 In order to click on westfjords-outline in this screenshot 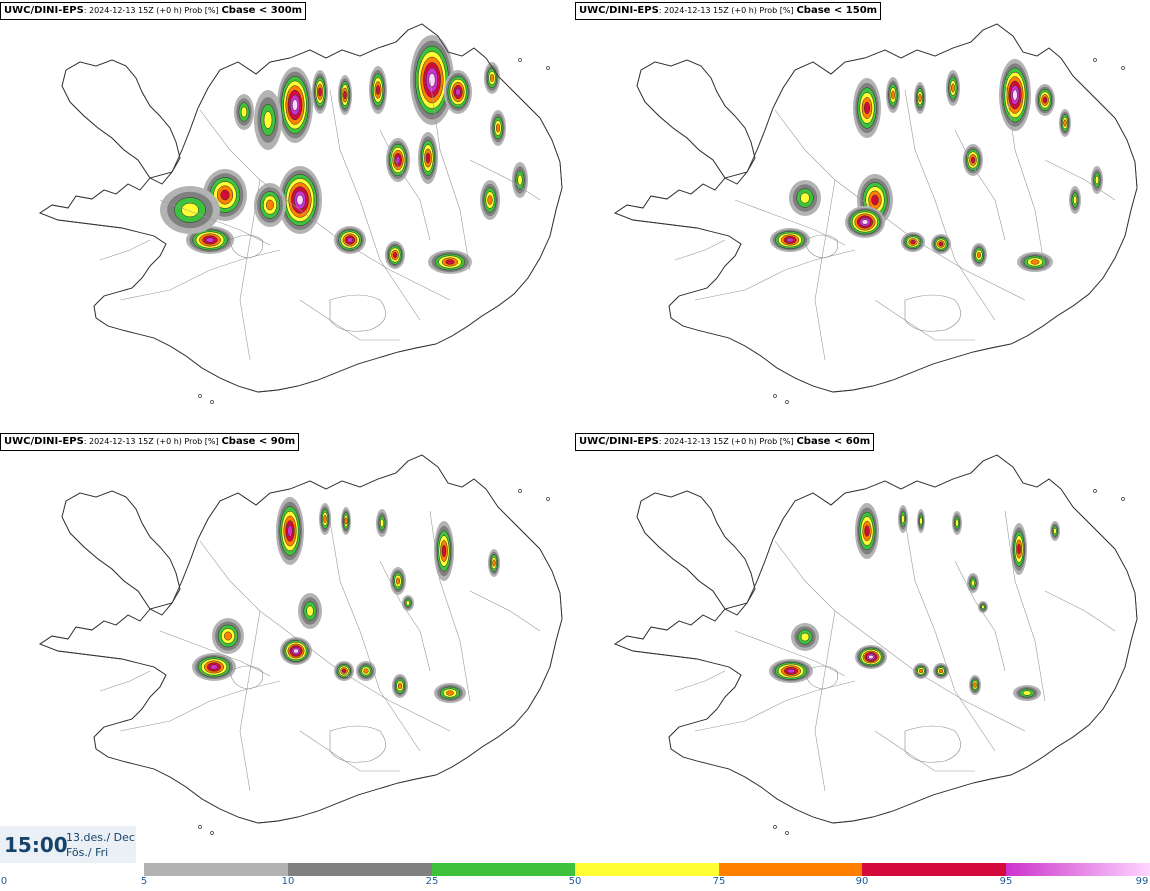, I will do `click(696, 119)`.